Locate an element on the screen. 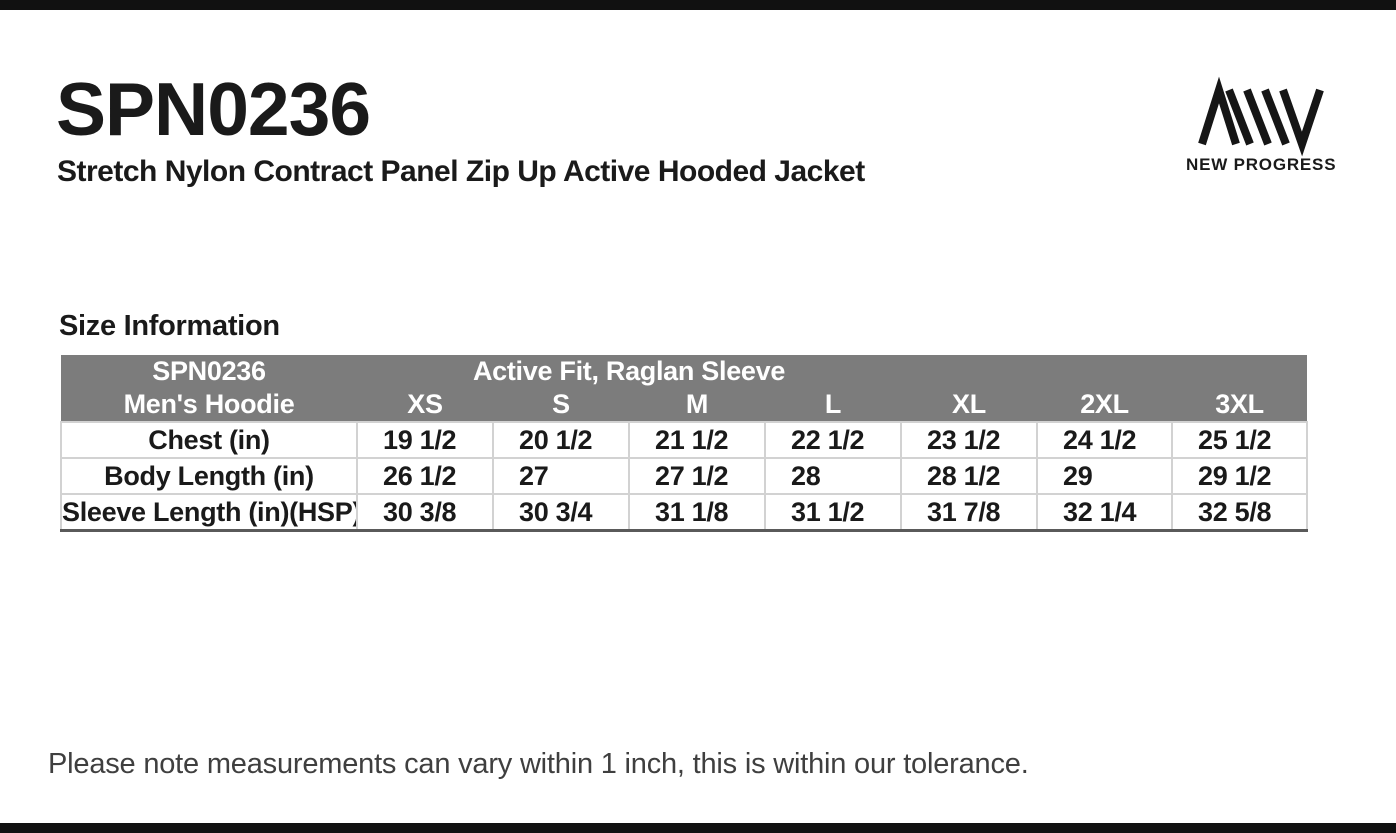 The image size is (1396, 833). sleeve-length-value-3xl: 32 5/8 is located at coordinates (1239, 512).